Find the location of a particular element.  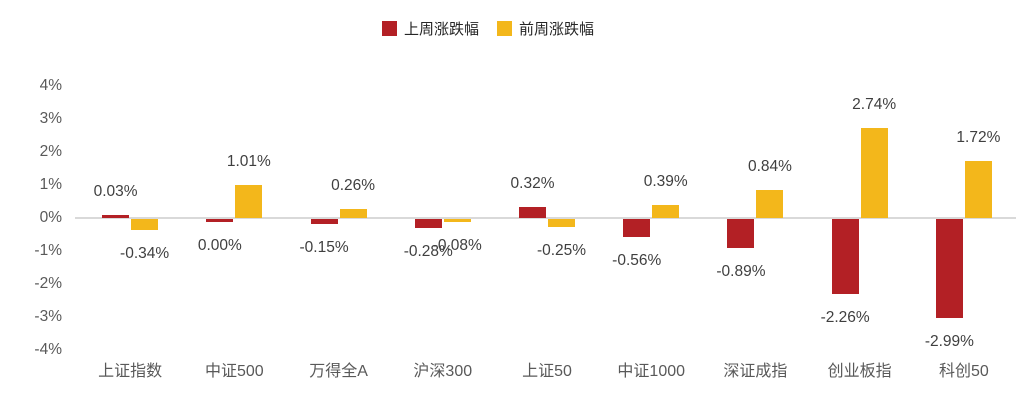

value-label: -0.15% is located at coordinates (324, 247).